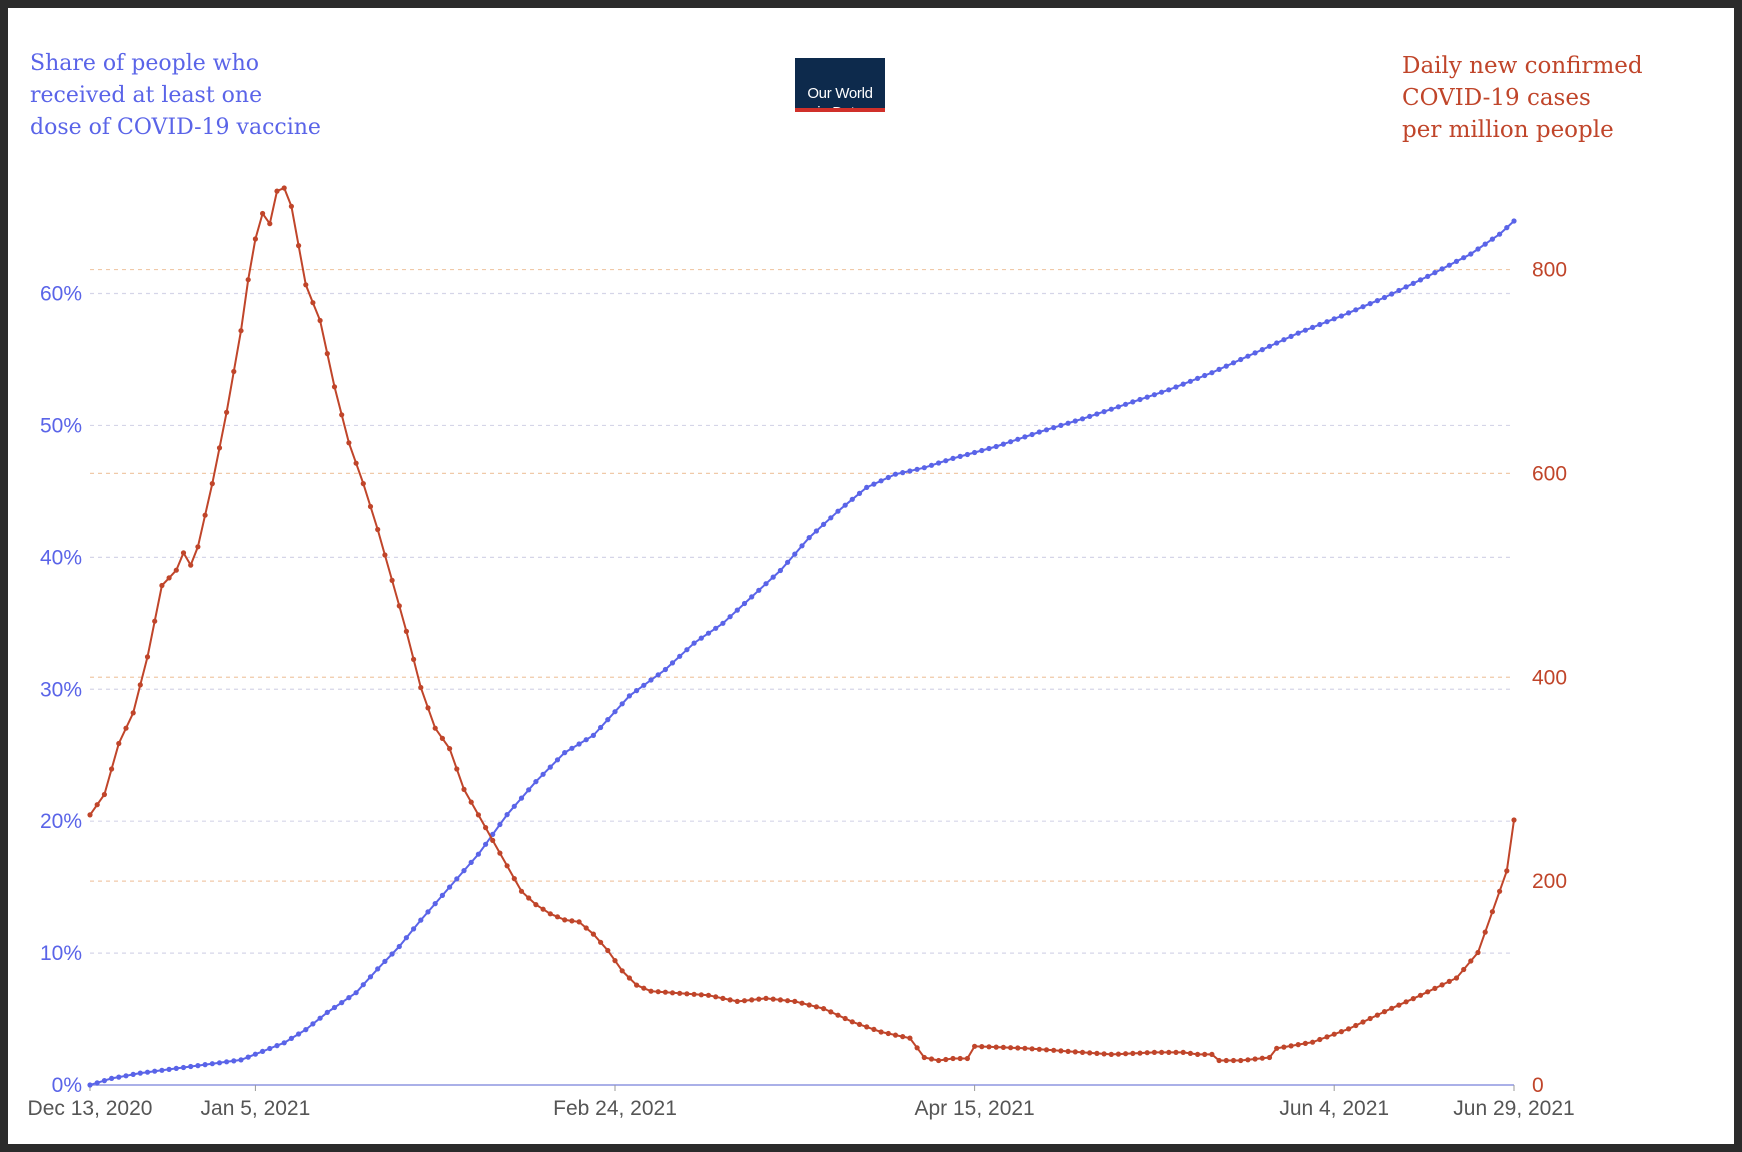  I want to click on left-tick-label: 30%, so click(61, 689).